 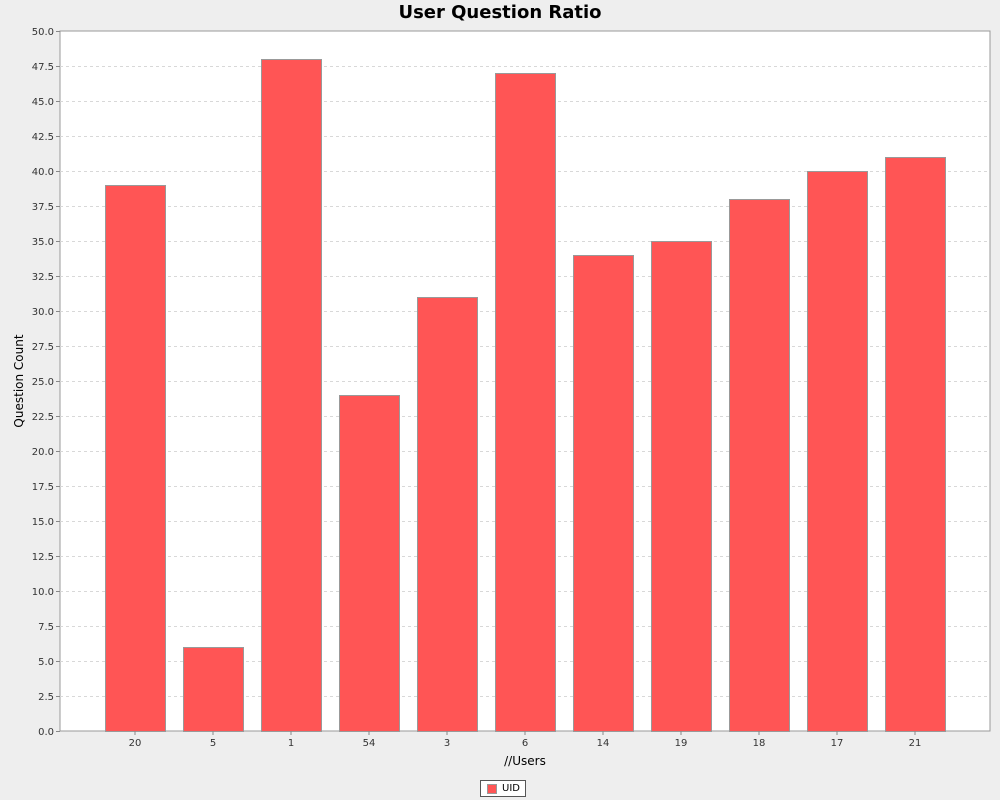 What do you see at coordinates (369, 743) in the screenshot?
I see `x-tick-label: 54` at bounding box center [369, 743].